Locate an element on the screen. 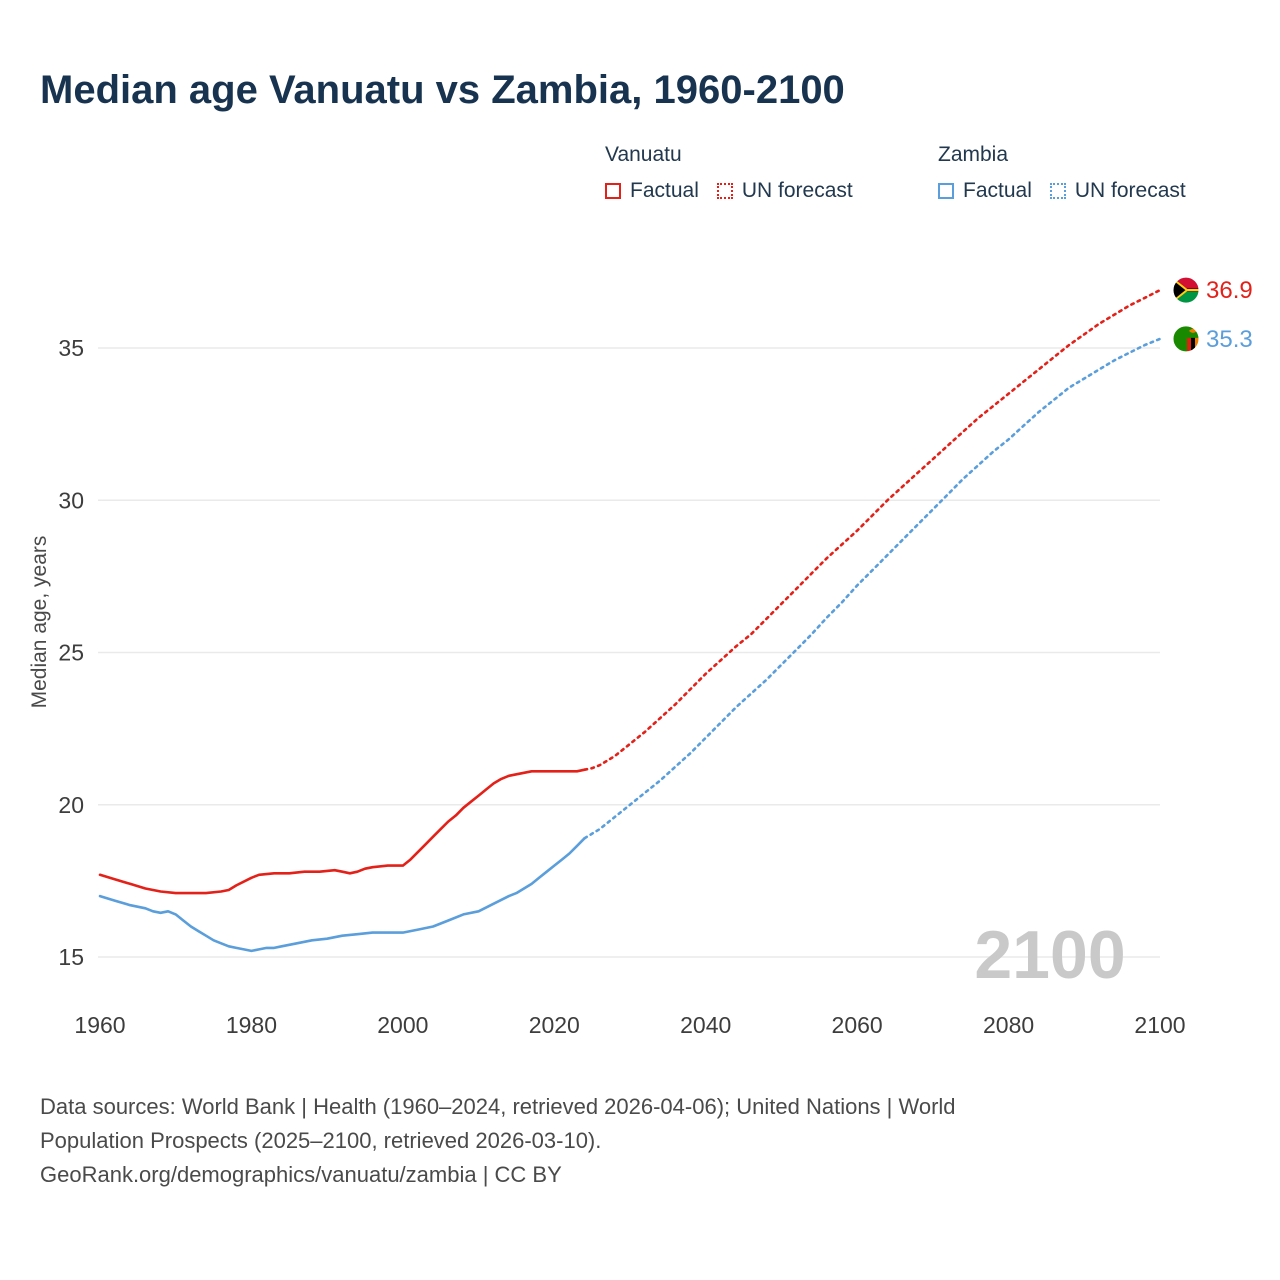  x-tick-label-2060: 2060 is located at coordinates (857, 1025).